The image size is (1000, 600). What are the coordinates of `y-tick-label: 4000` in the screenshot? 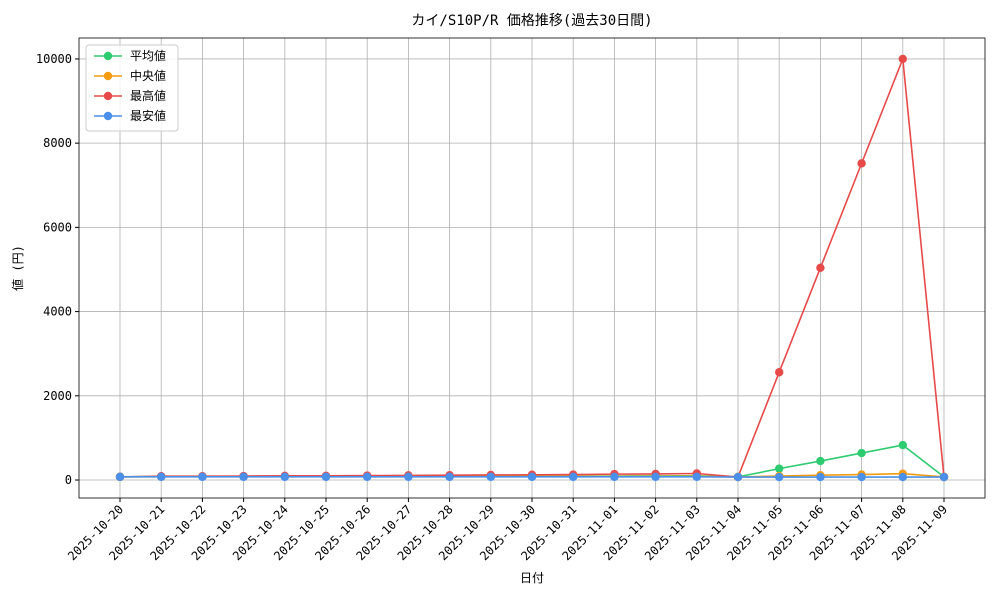 It's located at (57, 312).